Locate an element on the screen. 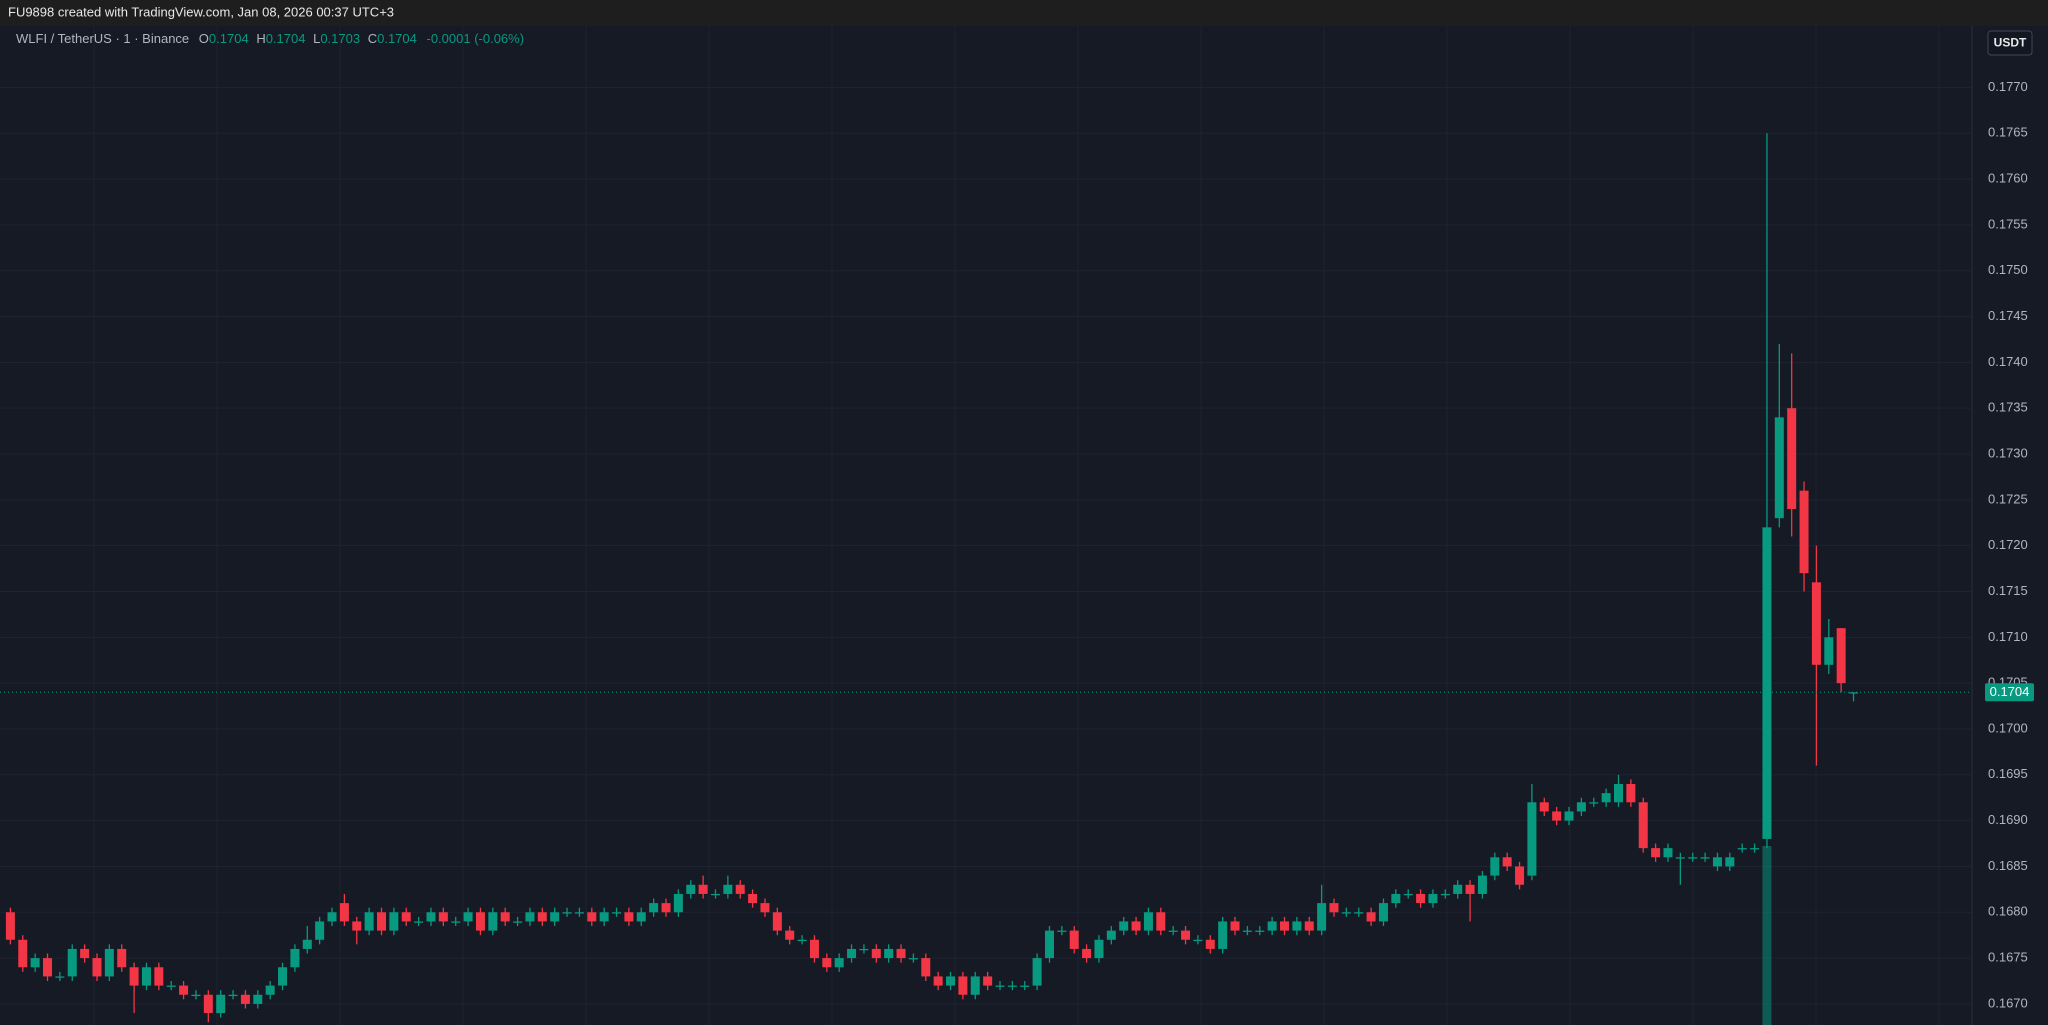 This screenshot has height=1025, width=2048. y-tick-label: 0.1700 is located at coordinates (2008, 727).